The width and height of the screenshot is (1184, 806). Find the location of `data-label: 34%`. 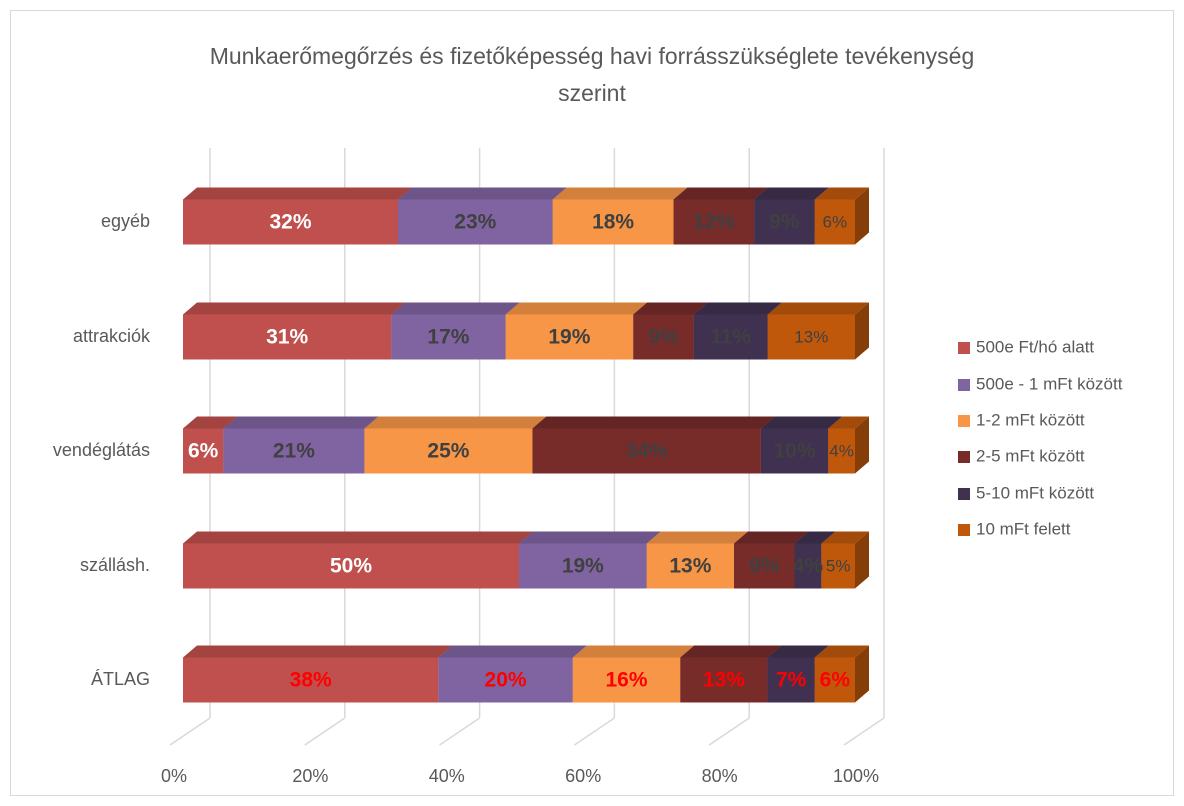

data-label: 34% is located at coordinates (647, 451).